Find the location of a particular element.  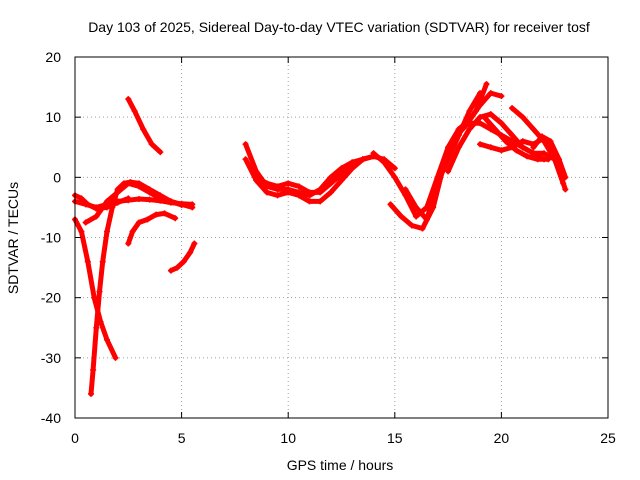

y-tick-label: 20 is located at coordinates (53, 57).